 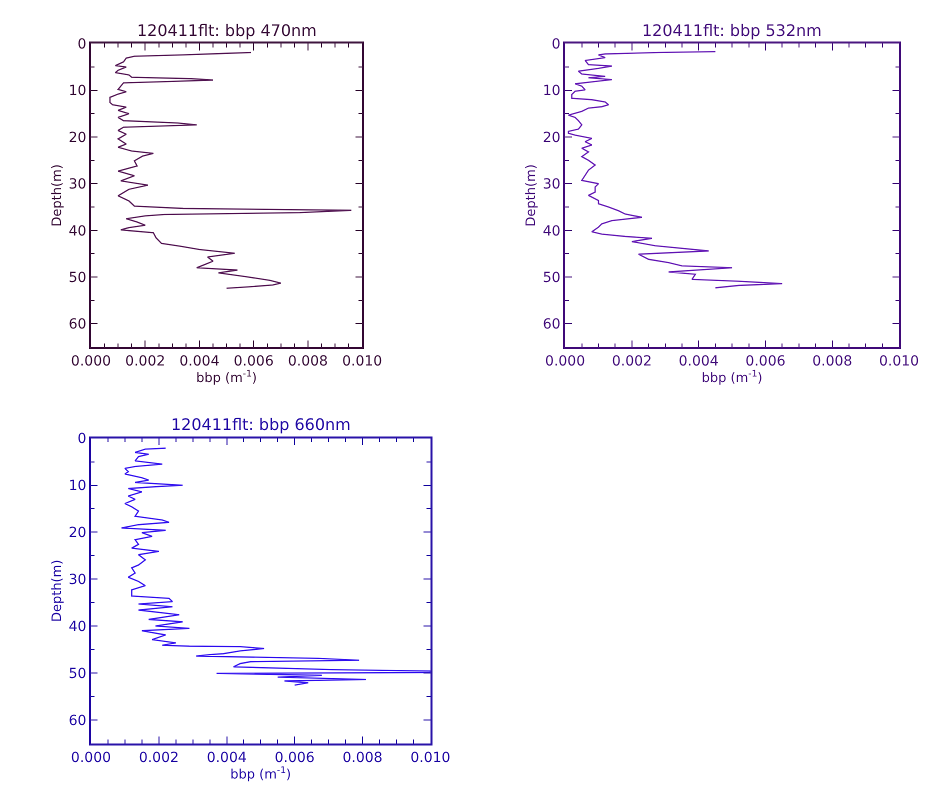 I want to click on chart-title: 120411flt: bbp 532nm, so click(x=732, y=30).